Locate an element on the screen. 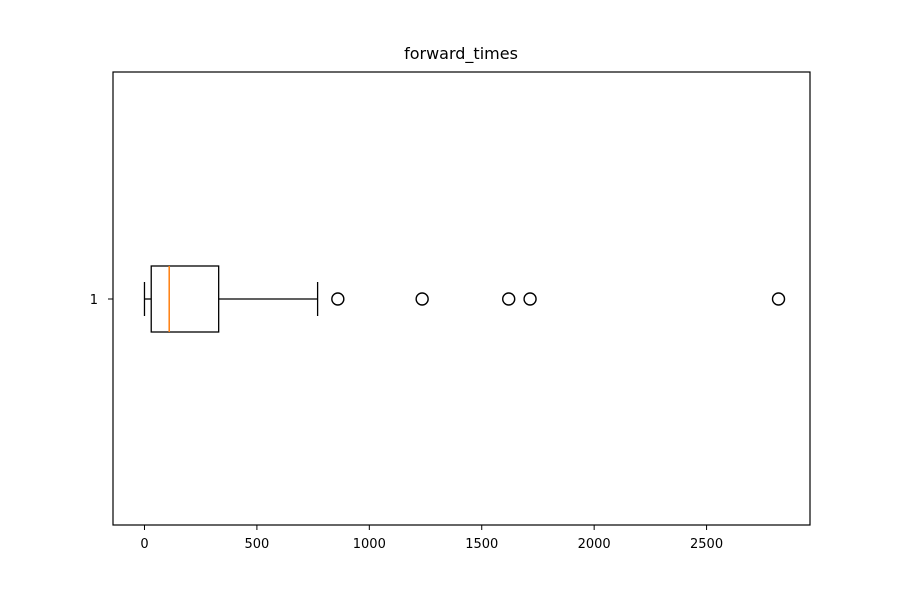 This screenshot has width=900, height=605. y-axis: 1 is located at coordinates (101, 300).